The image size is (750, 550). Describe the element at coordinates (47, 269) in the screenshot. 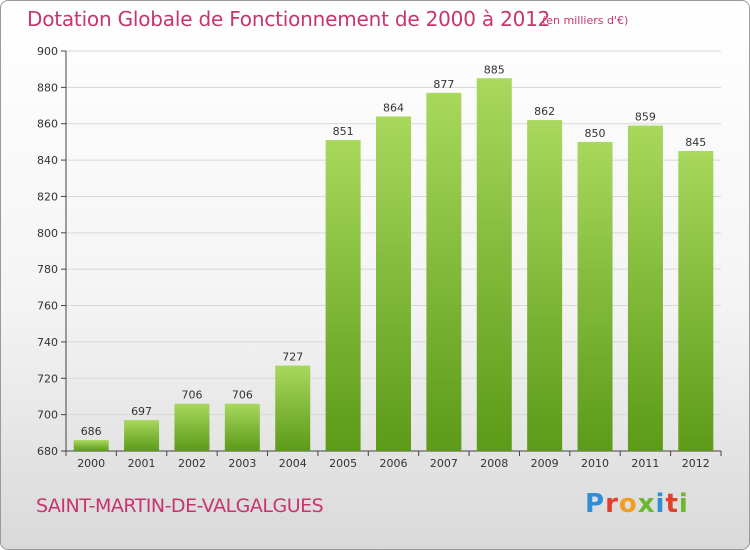

I see `y-tick-label: 780` at that location.